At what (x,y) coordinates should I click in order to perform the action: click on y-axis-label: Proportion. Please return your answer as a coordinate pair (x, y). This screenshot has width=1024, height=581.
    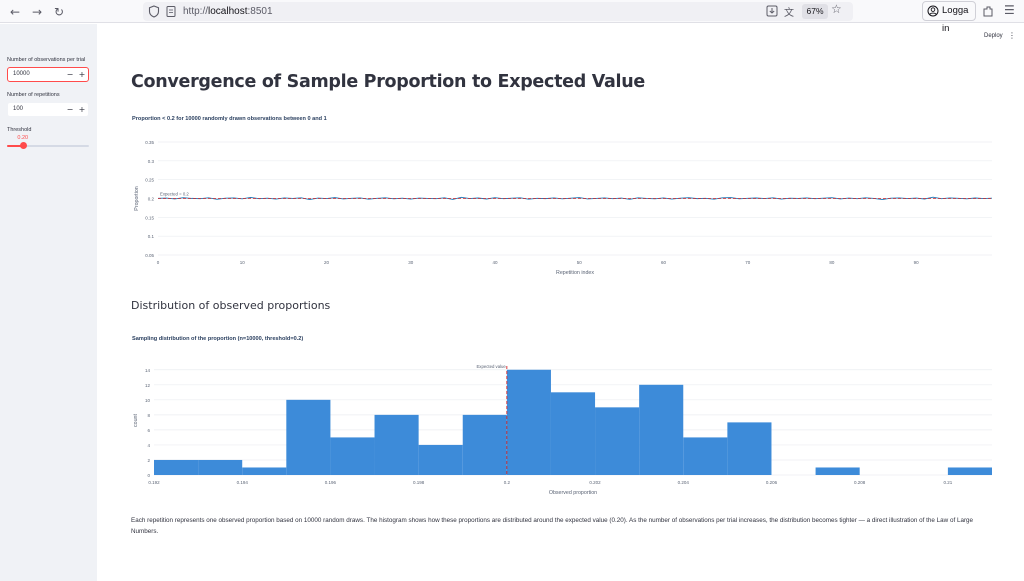
    Looking at the image, I should click on (137, 198).